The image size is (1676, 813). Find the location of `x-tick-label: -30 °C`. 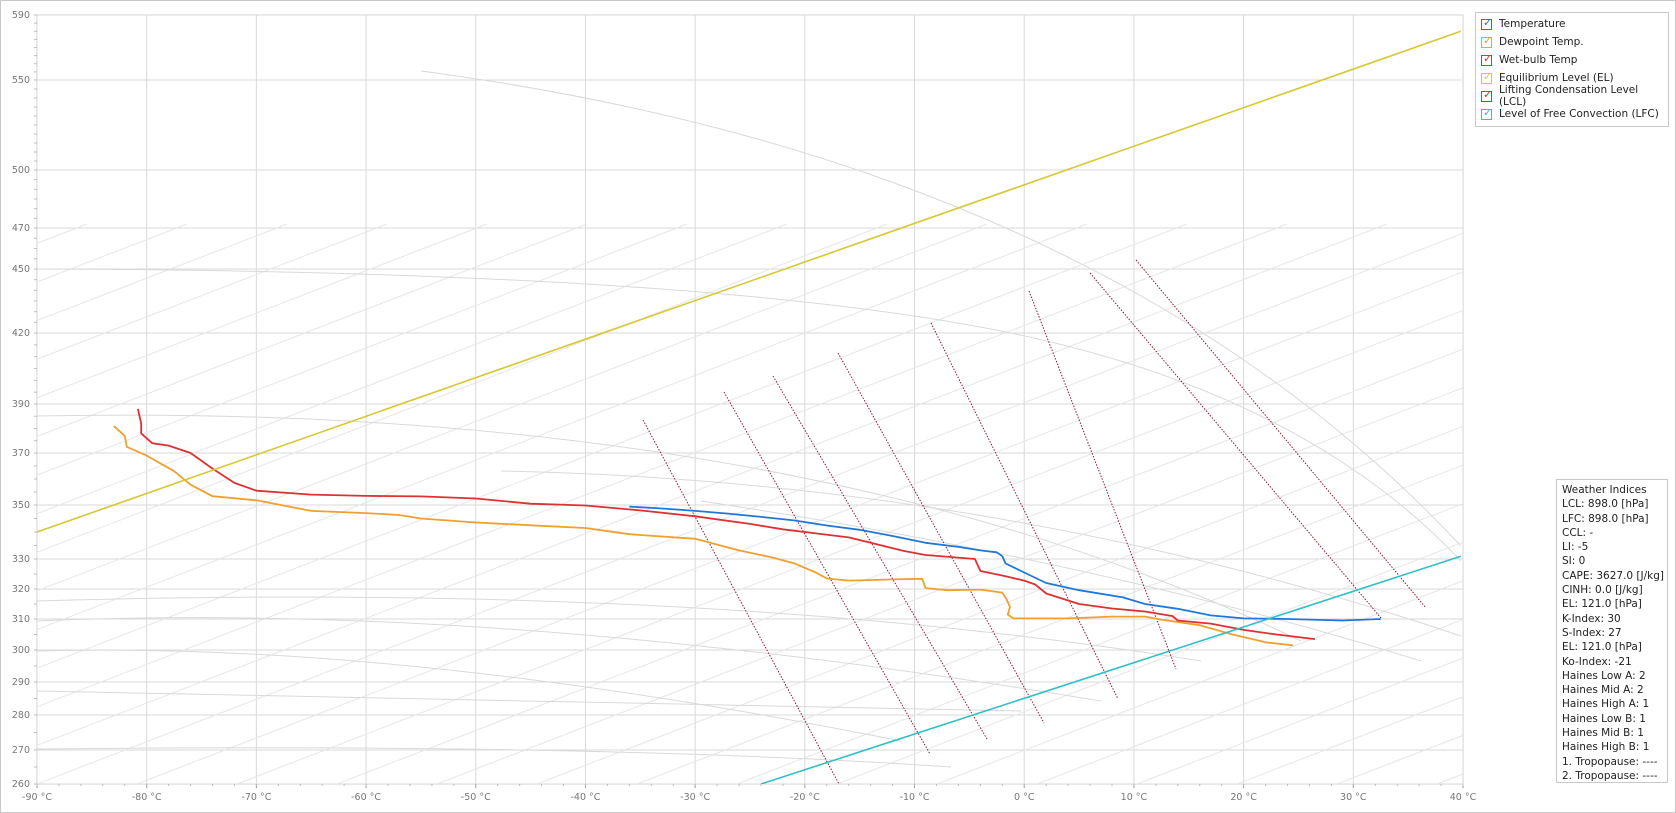

x-tick-label: -30 °C is located at coordinates (695, 797).